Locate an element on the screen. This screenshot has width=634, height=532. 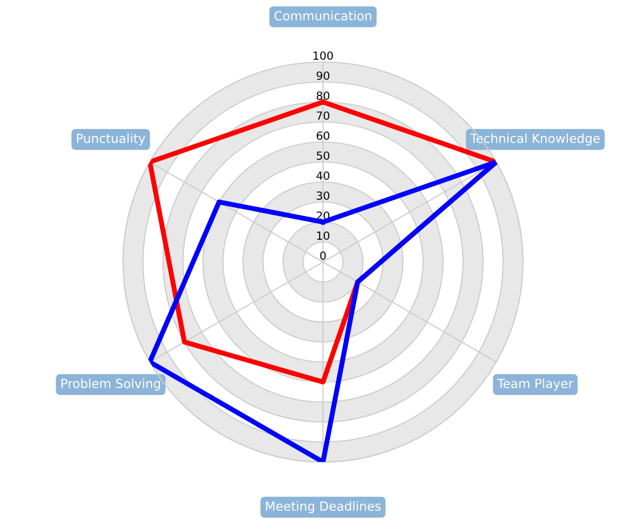
y-tick-label: 30 is located at coordinates (323, 195).